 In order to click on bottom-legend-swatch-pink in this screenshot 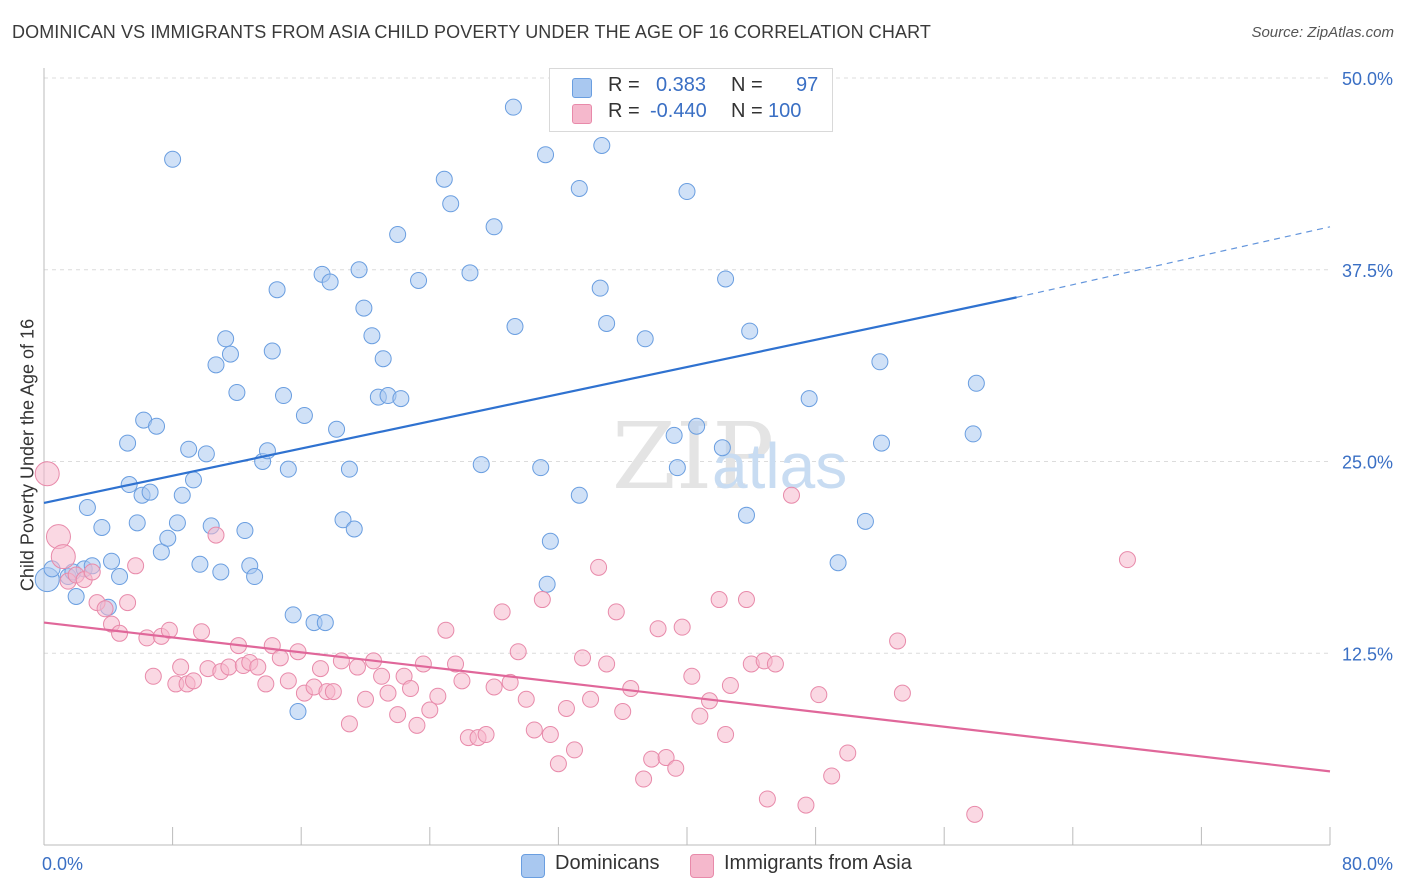, I will do `click(702, 866)`.